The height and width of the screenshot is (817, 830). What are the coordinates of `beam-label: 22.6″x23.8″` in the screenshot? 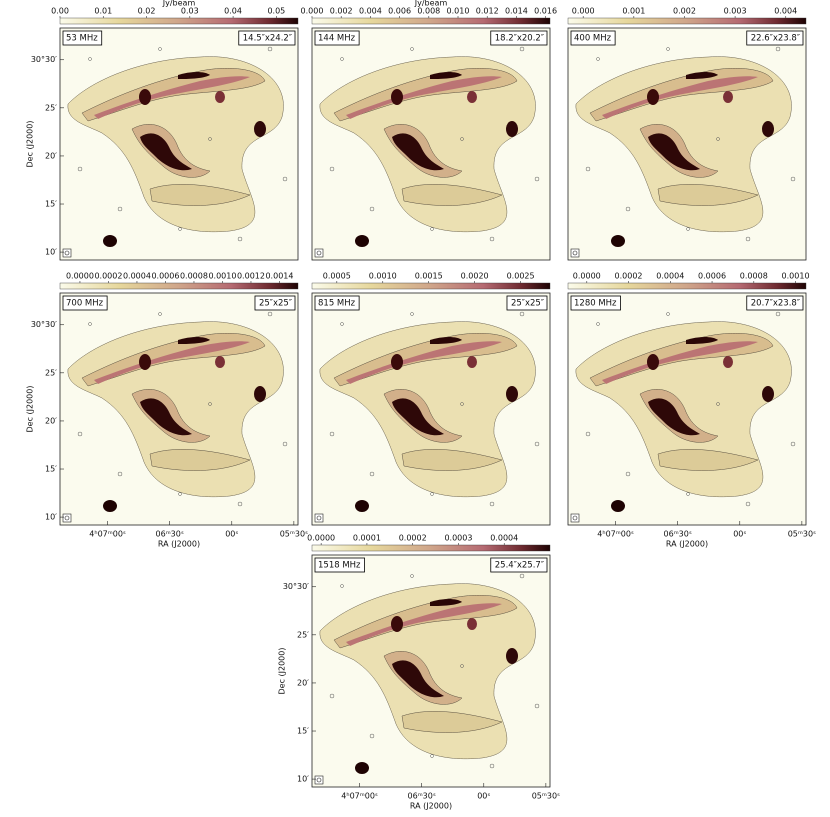 It's located at (775, 39).